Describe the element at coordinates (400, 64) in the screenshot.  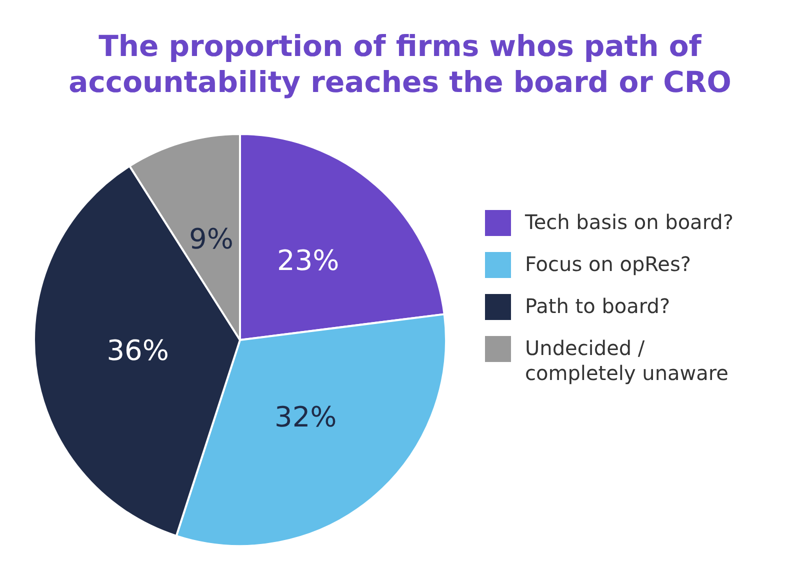
I see `chart-title: The proportion of firms whos path of accountability reaches the board or CRO` at that location.